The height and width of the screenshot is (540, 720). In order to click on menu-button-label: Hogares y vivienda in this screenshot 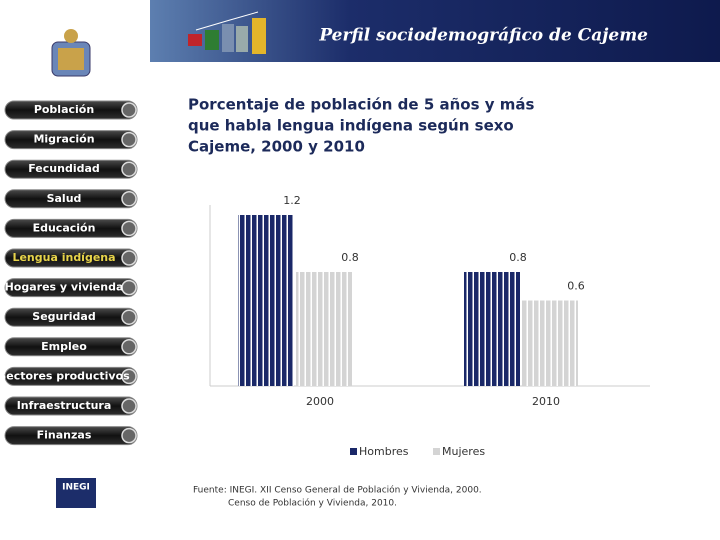, I will do `click(64, 287)`.